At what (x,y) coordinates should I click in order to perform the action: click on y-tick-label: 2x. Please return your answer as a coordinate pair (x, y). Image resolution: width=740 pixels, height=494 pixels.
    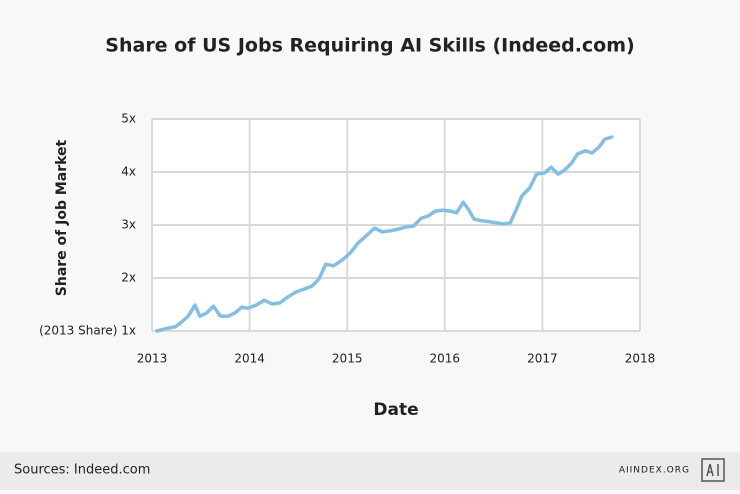
    Looking at the image, I should click on (128, 278).